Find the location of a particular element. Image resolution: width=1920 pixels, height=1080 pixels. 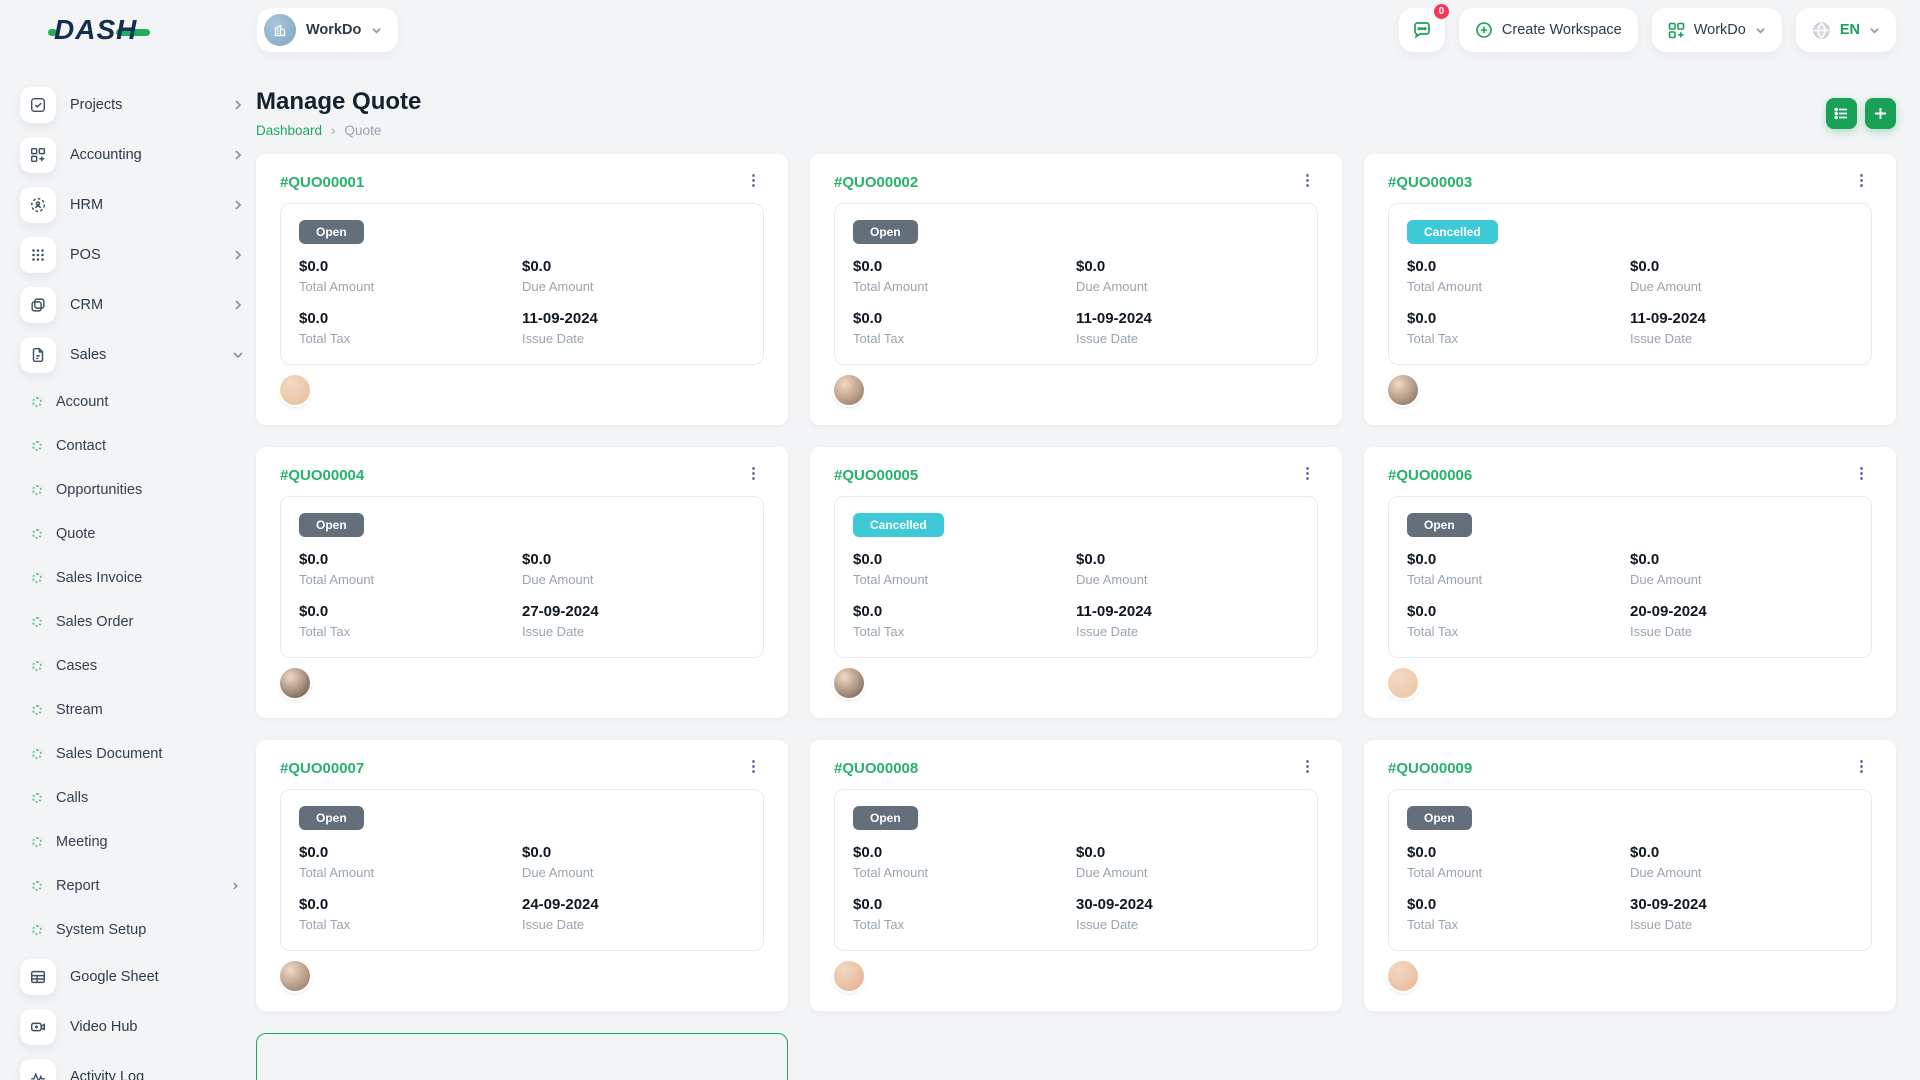

total-amount-stat: $0.0 Total Amount is located at coordinates (410, 862).